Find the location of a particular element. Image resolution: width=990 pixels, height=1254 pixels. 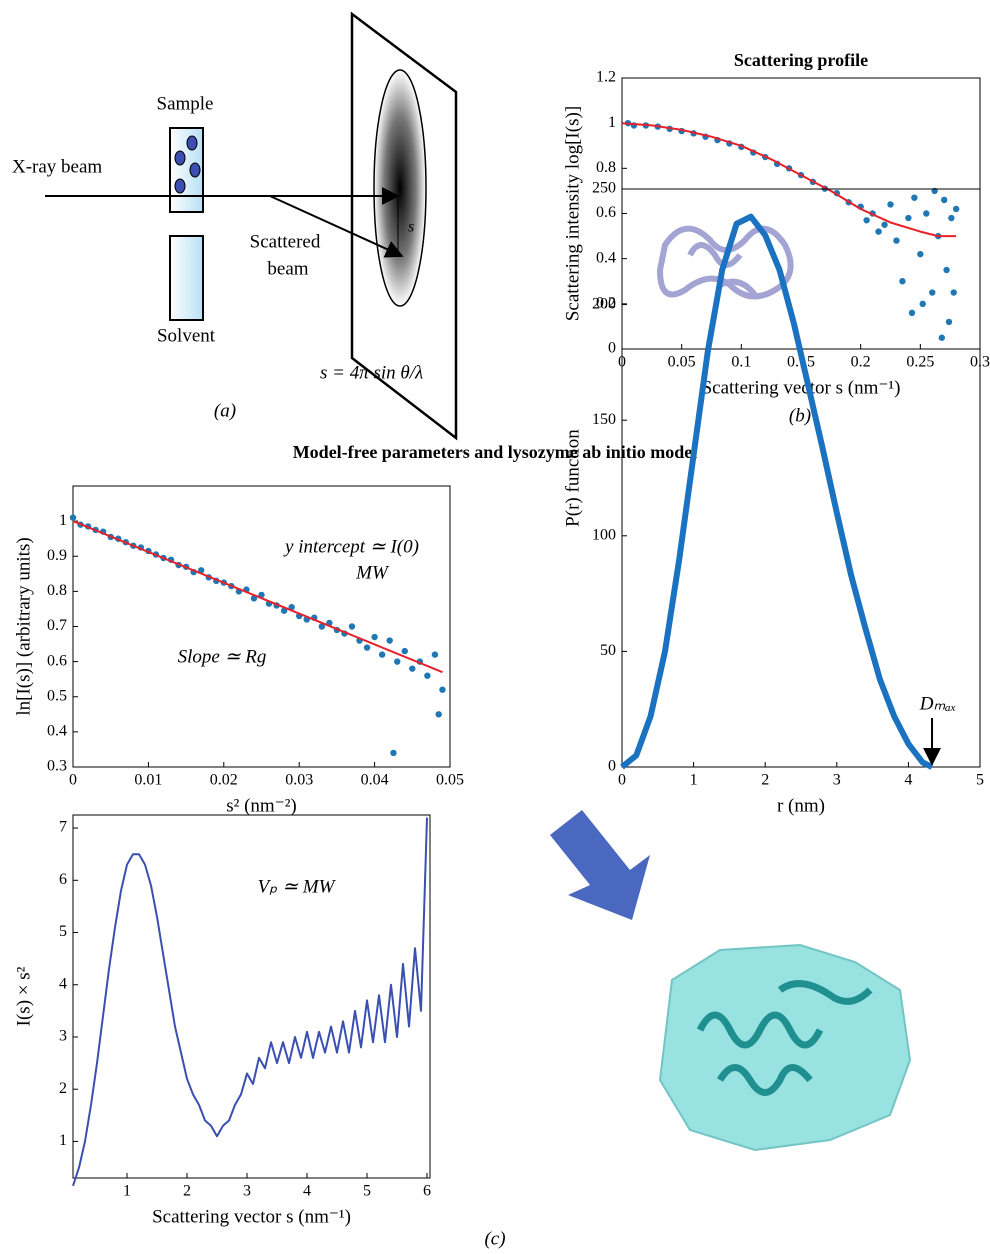

y-axis-label: I(s) × s² is located at coordinates (23, 996).